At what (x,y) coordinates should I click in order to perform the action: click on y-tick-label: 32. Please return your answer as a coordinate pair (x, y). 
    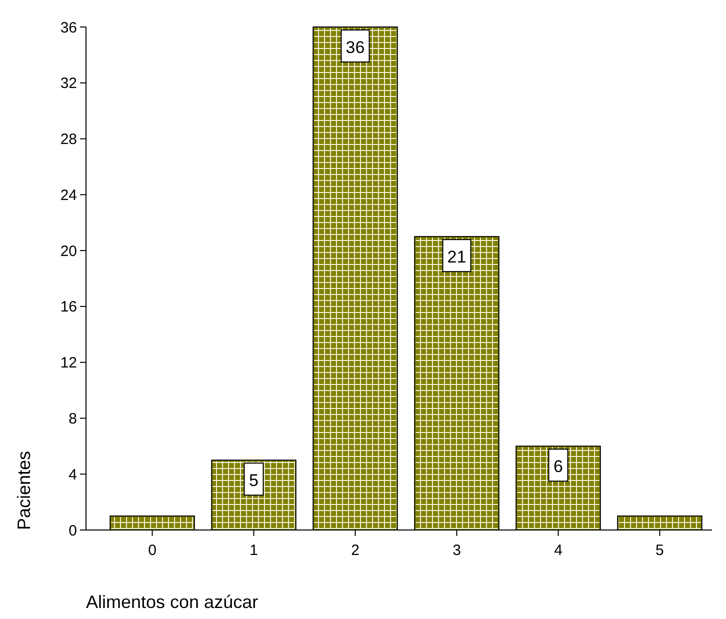
    Looking at the image, I should click on (68, 83).